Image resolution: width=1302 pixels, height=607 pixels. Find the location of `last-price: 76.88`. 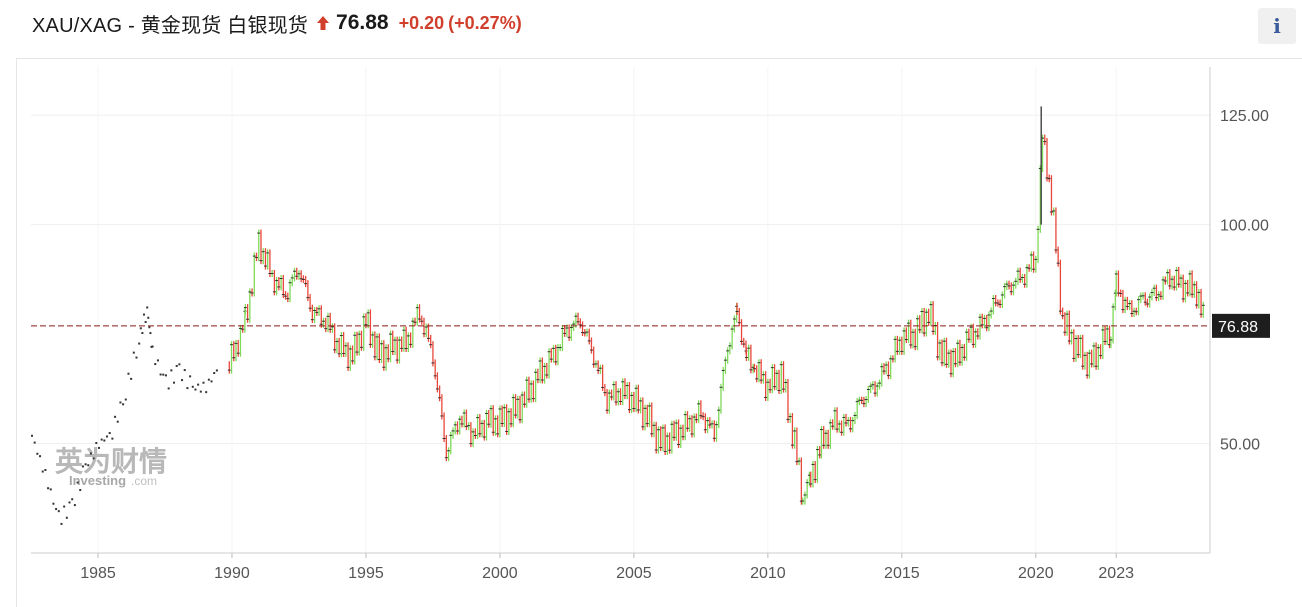

last-price: 76.88 is located at coordinates (362, 22).